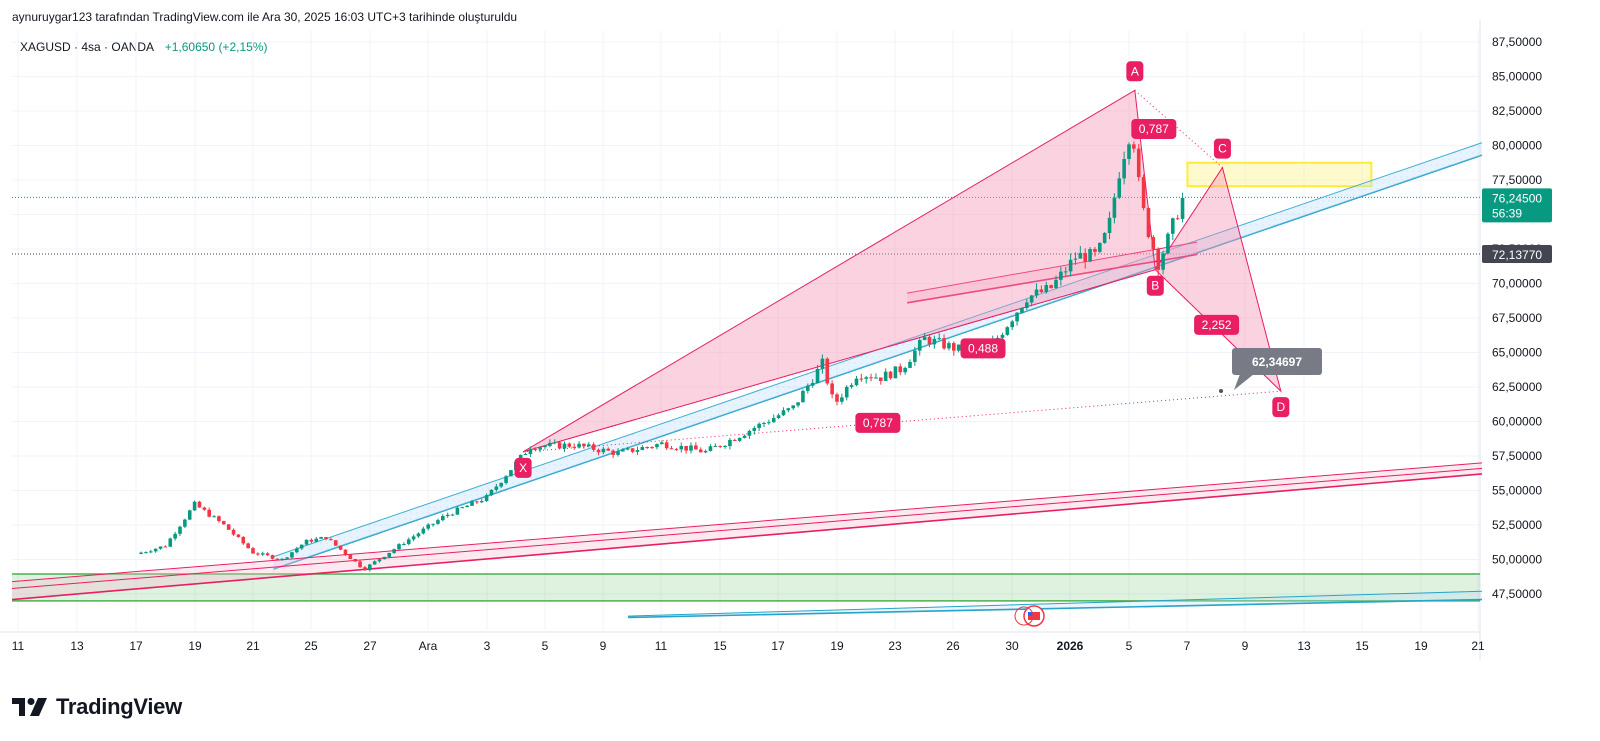  I want to click on time-tick: 13, so click(77, 646).